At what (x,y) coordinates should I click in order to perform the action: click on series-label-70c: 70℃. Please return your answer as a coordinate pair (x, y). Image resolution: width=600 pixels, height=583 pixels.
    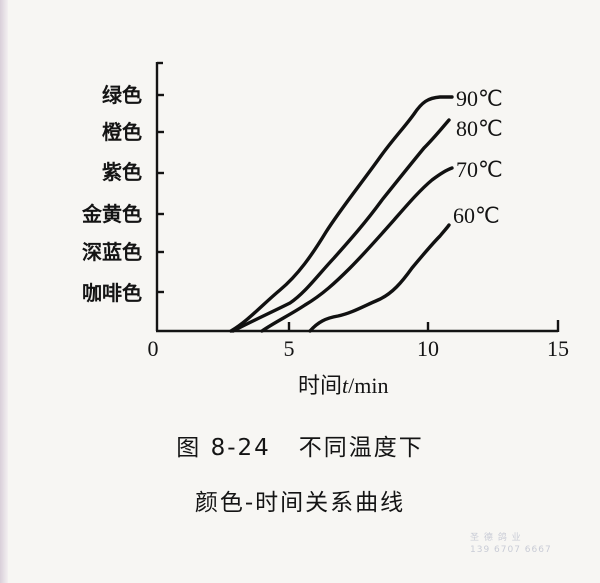
    Looking at the image, I should click on (479, 169).